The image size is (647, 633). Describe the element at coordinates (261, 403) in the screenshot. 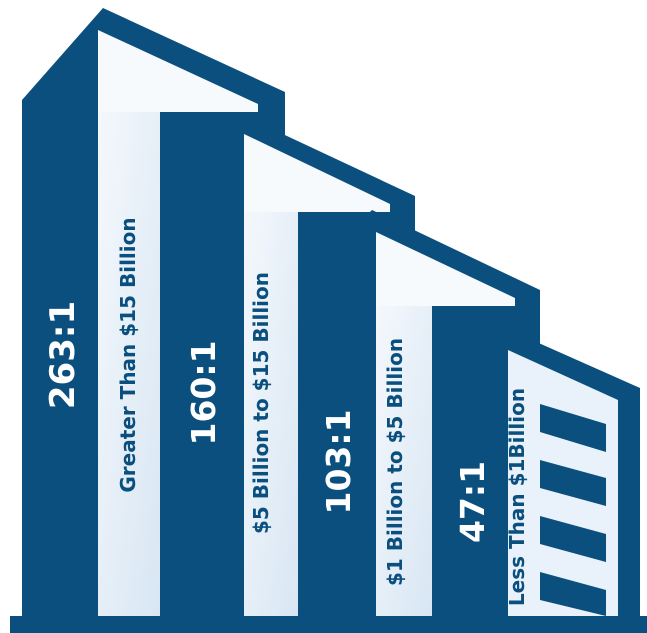

I see `category-label-2: $5 Billion to $15 Billion` at that location.